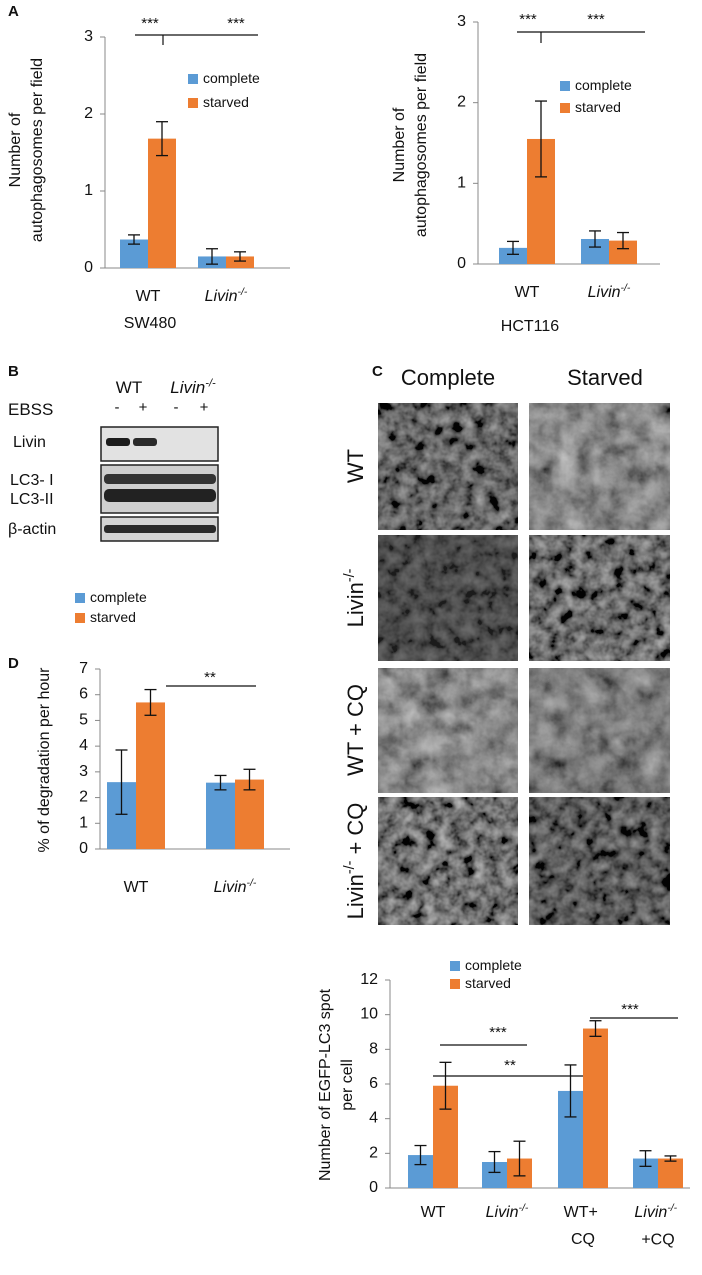  Describe the element at coordinates (448, 377) in the screenshot. I see `column-header: Complete` at that location.